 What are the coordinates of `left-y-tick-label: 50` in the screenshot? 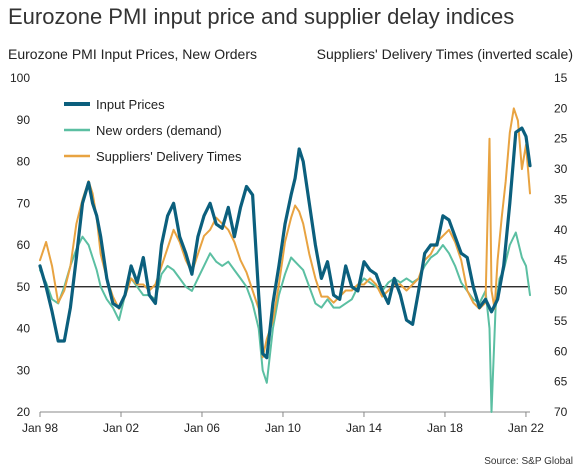 It's located at (24, 287).